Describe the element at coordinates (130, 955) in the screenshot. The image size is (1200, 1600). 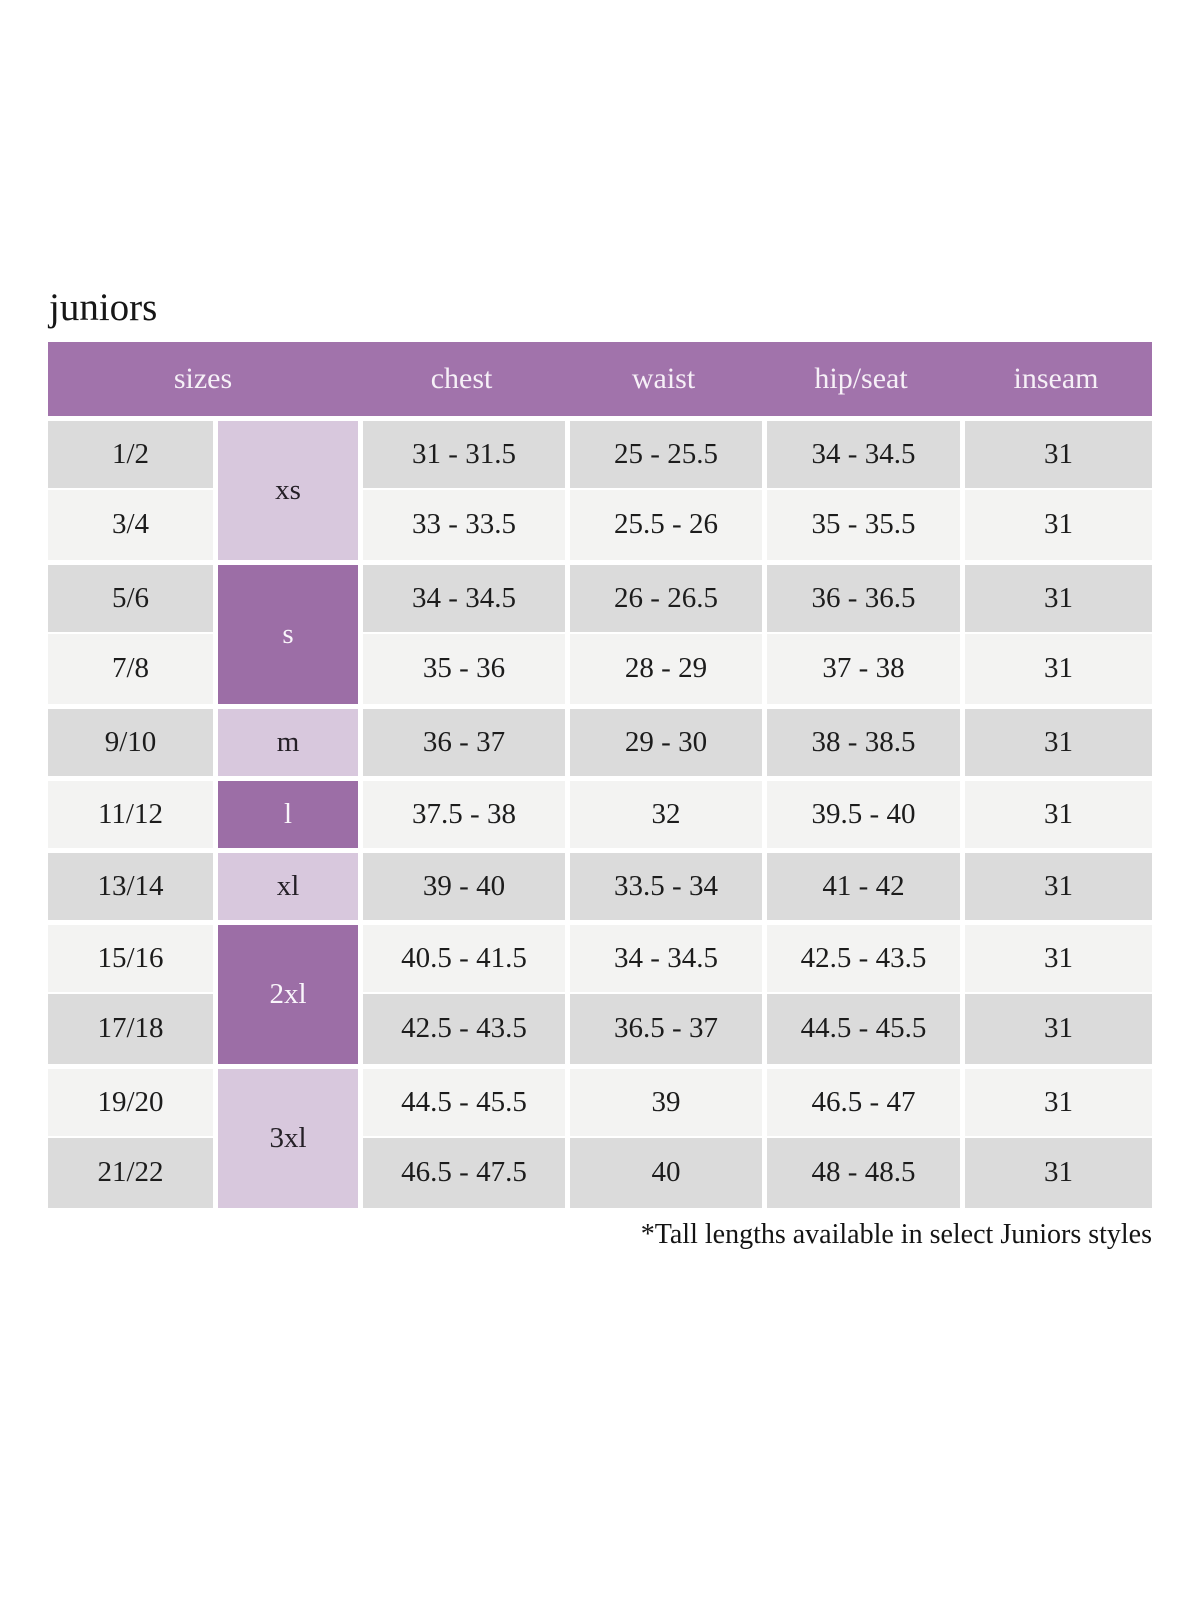
I see `size-number-cell: 15/16` at that location.